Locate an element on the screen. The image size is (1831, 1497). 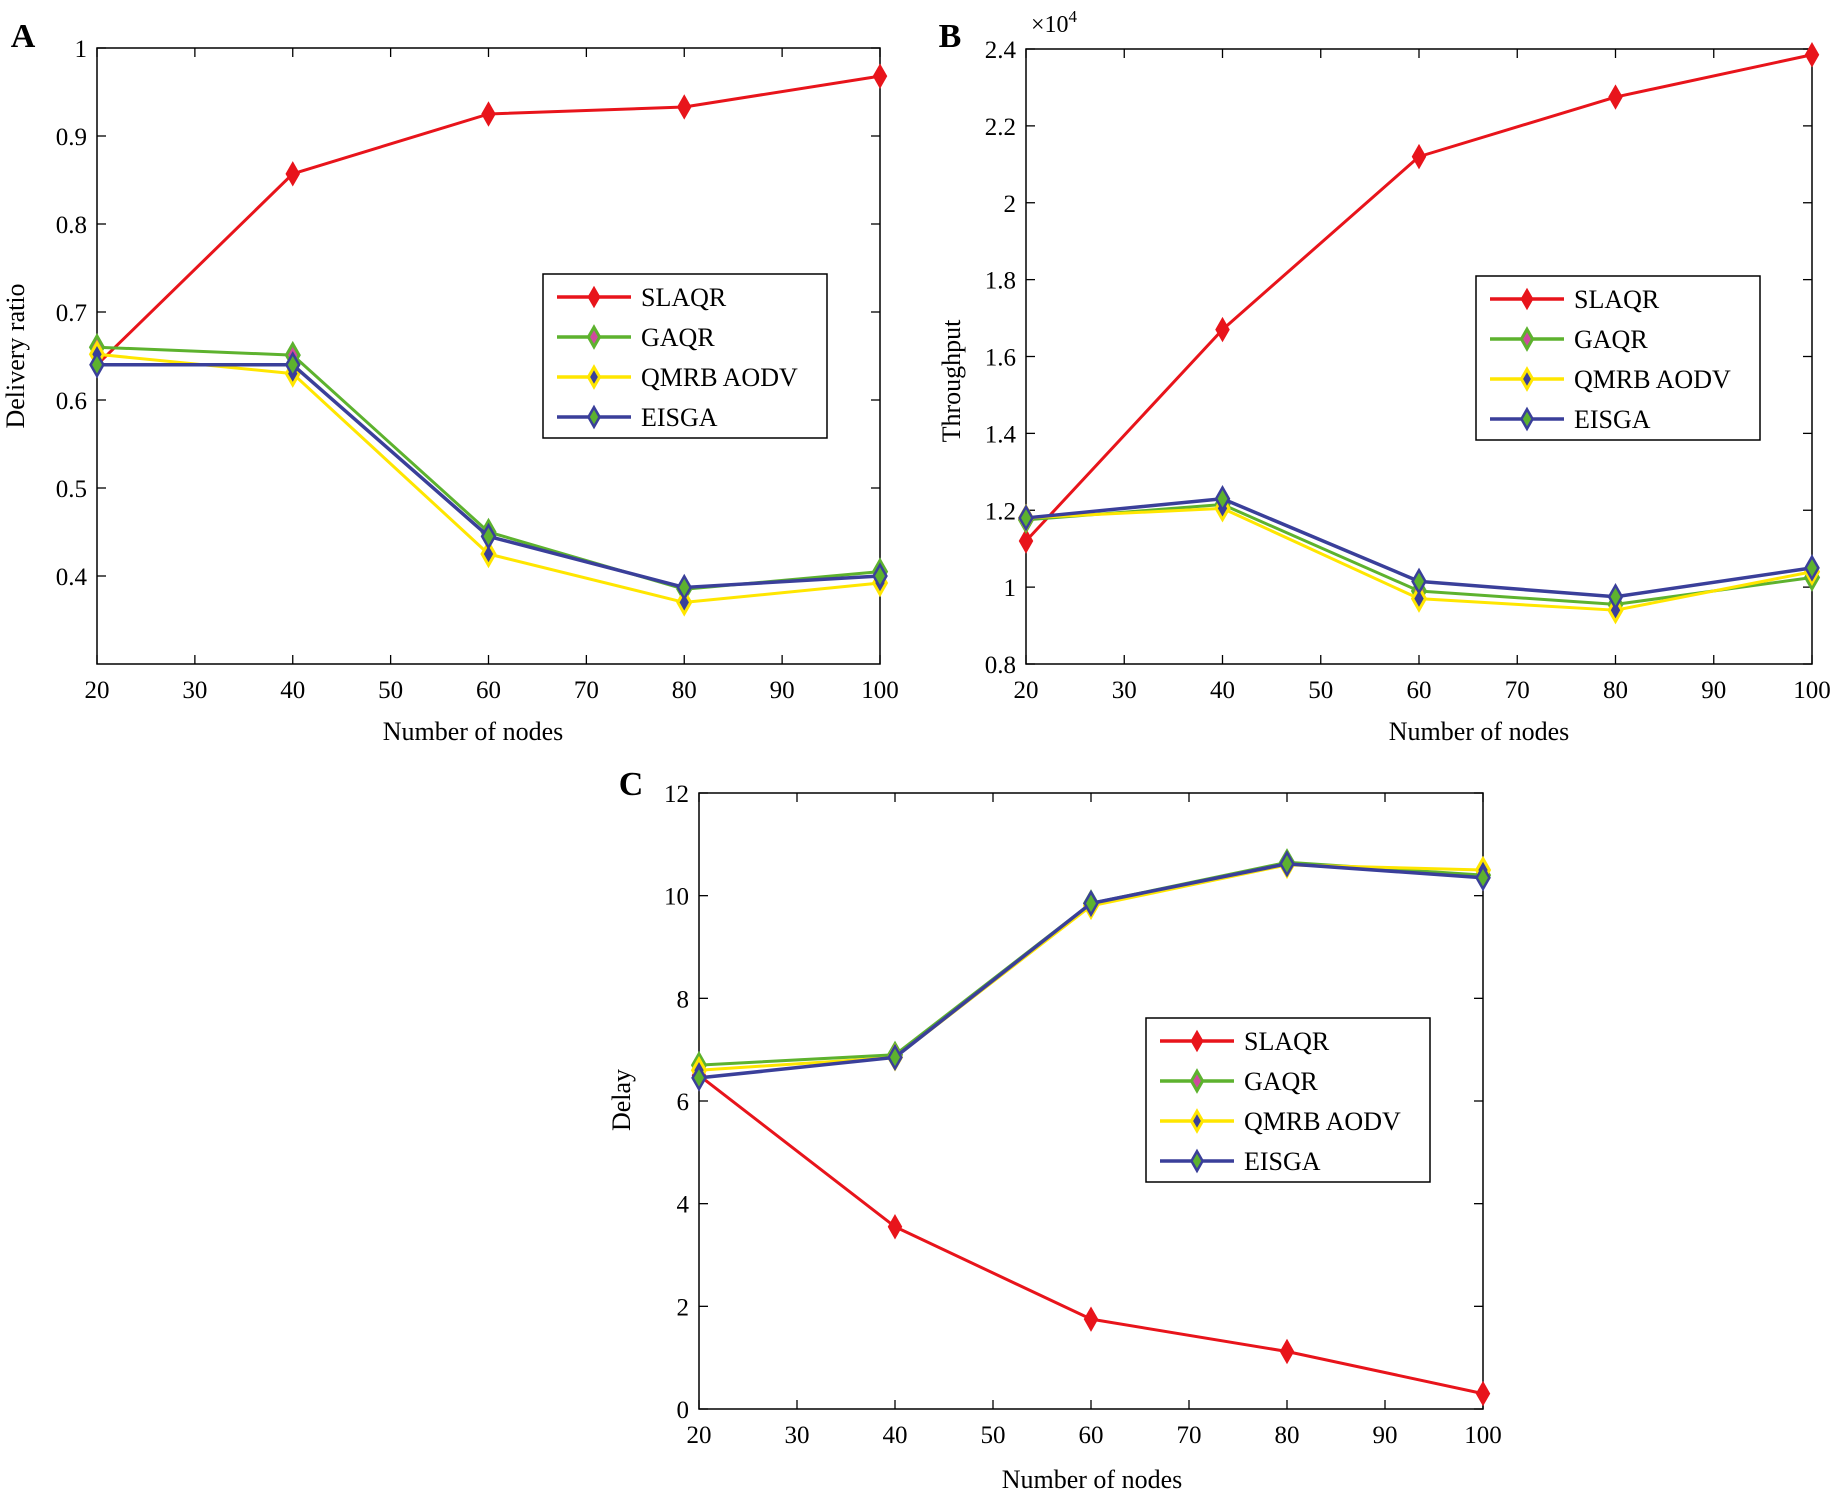
y-tick-label: 0.8 is located at coordinates (71, 225).